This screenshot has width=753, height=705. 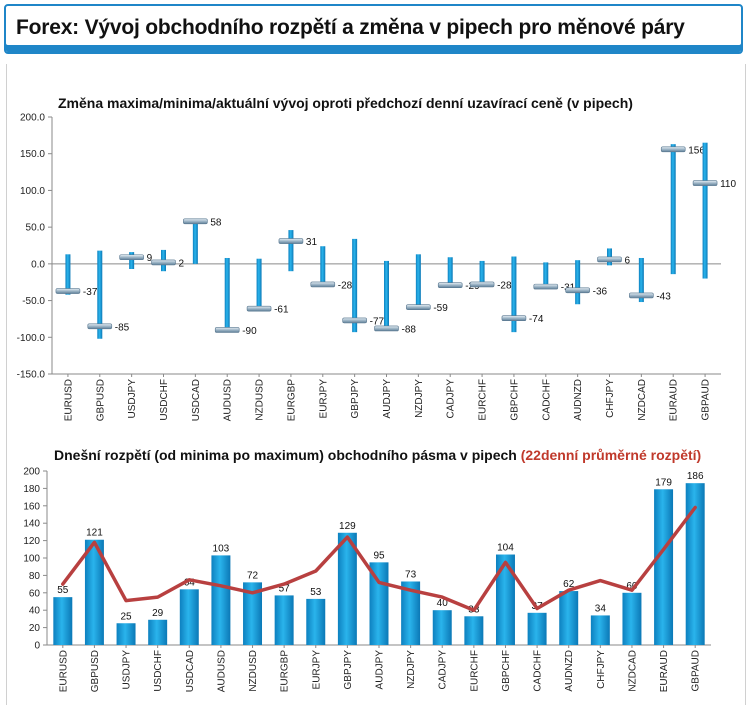 What do you see at coordinates (35, 628) in the screenshot?
I see `chart2-y-tick-label: 20` at bounding box center [35, 628].